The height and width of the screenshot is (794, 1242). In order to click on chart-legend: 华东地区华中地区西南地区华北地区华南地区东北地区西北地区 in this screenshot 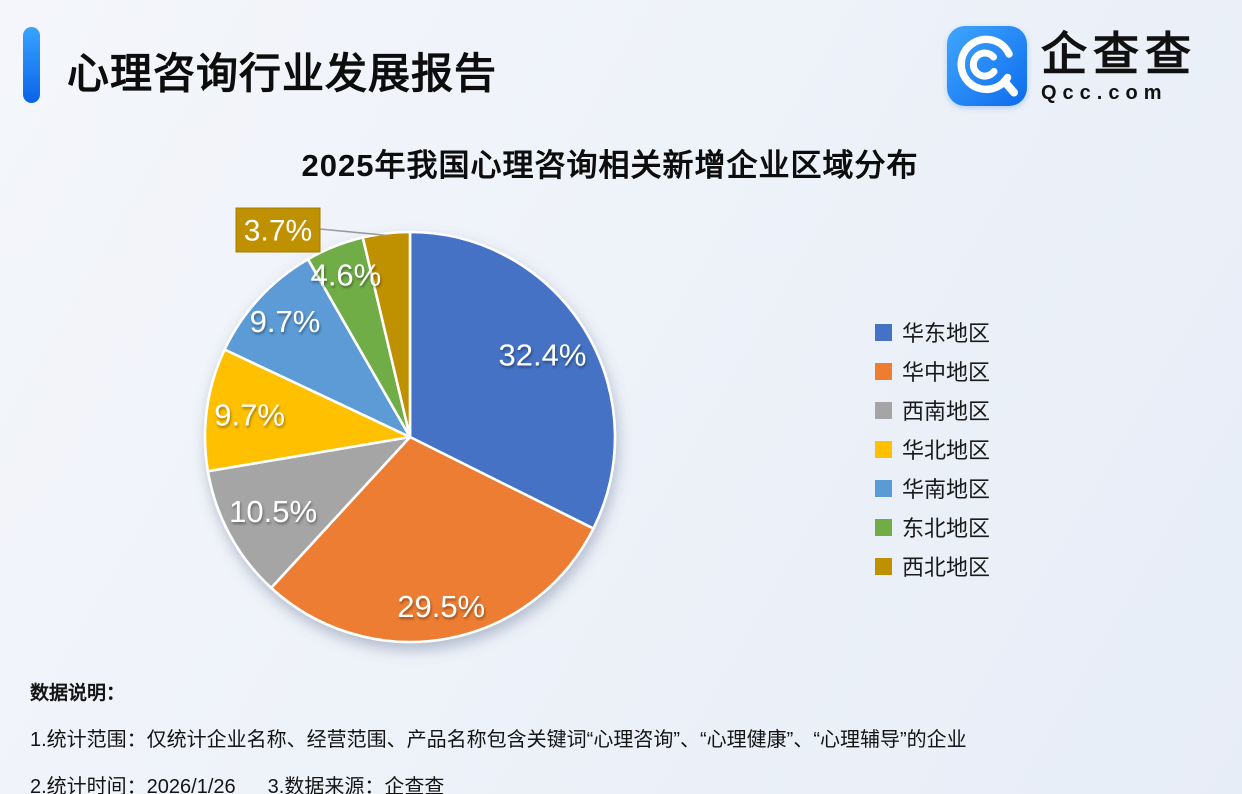, I will do `click(932, 450)`.